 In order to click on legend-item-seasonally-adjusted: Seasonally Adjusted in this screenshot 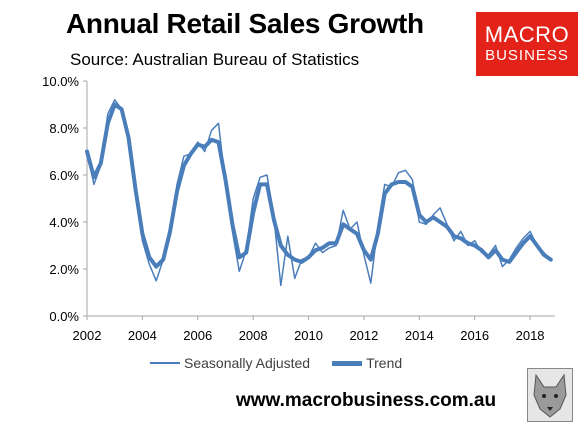, I will do `click(230, 363)`.